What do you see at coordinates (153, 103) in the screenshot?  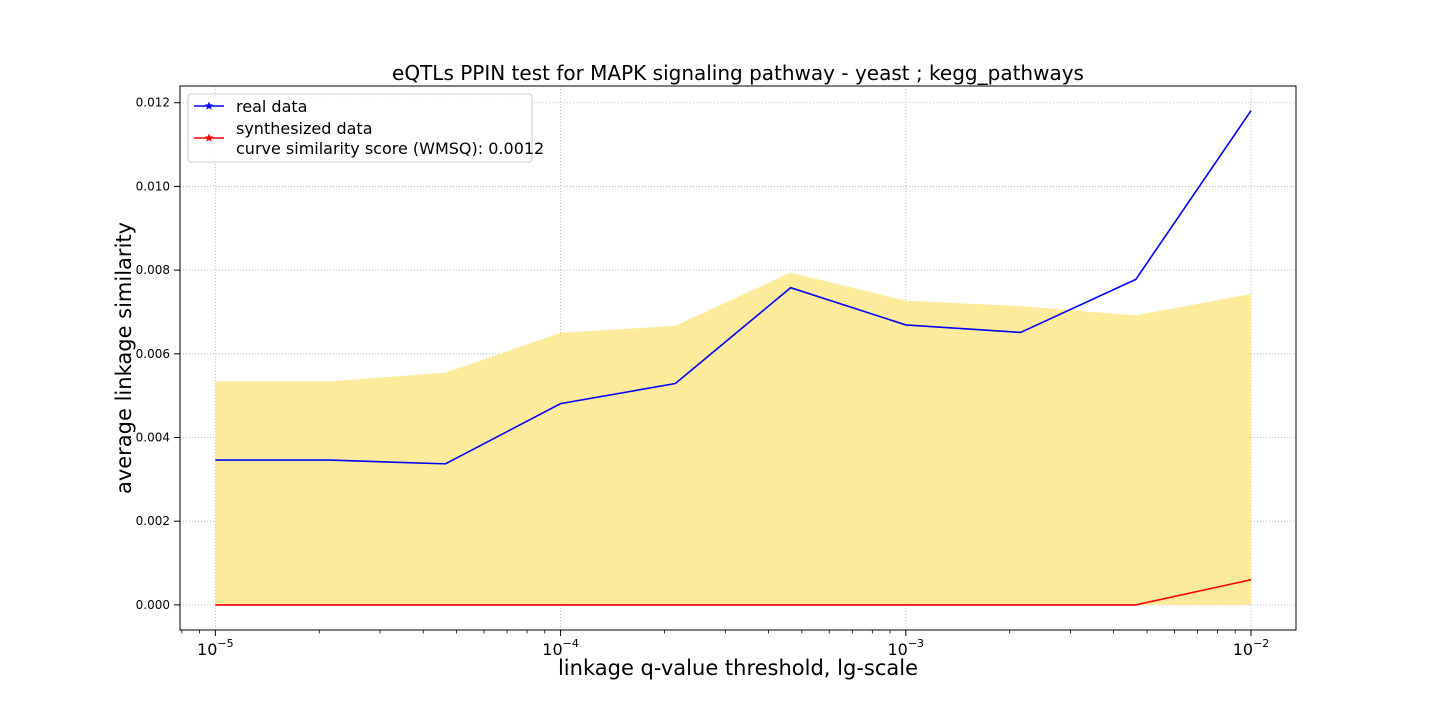 I see `y-tick-label: 0.012` at bounding box center [153, 103].